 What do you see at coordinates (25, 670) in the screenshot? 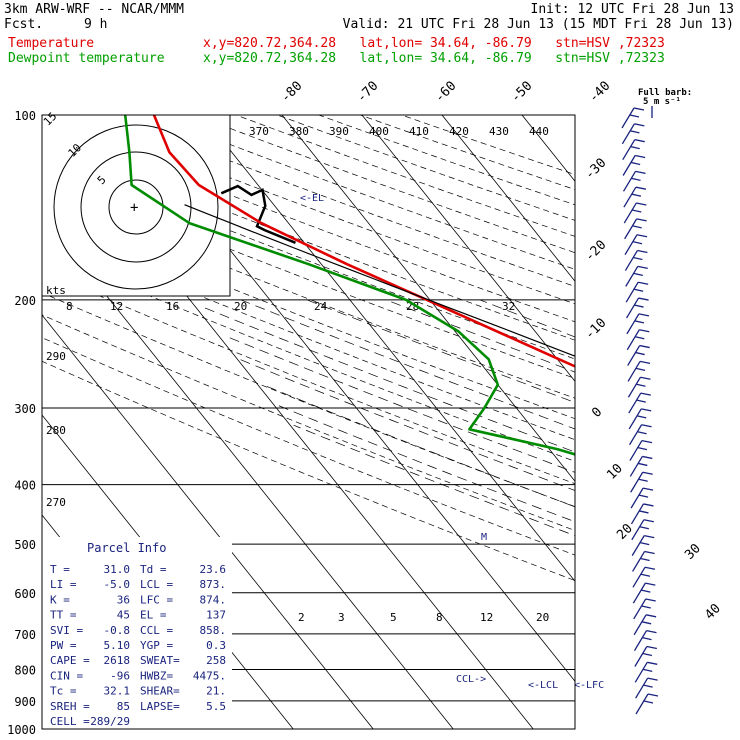
I see `pressure-tick-label: 800` at bounding box center [25, 670].